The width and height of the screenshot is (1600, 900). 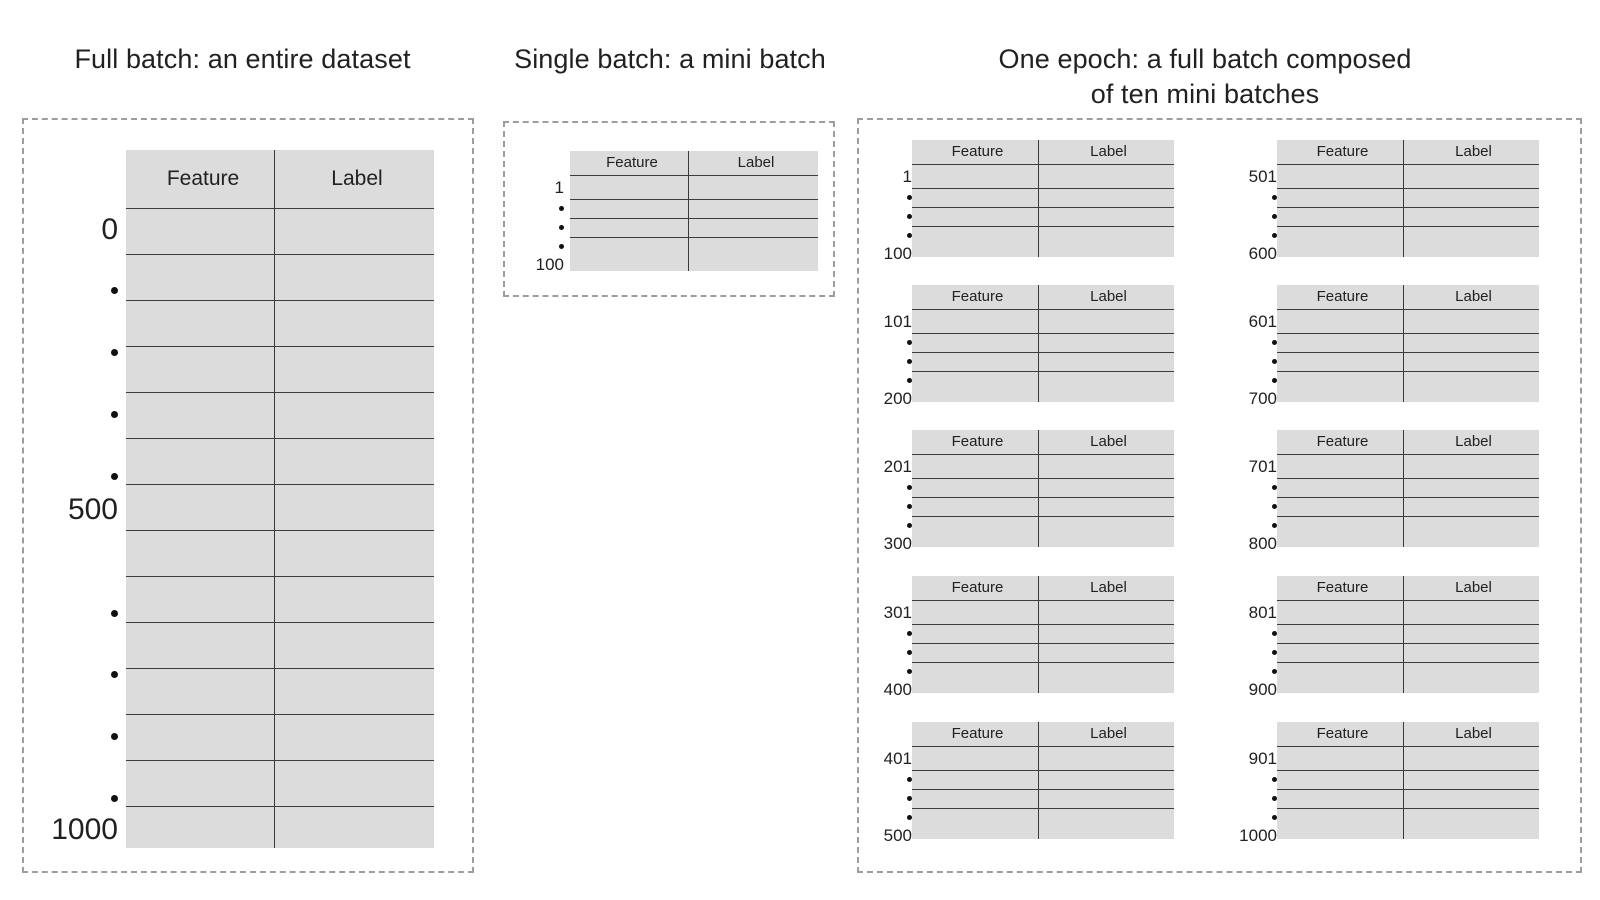 I want to click on row-index-start: 0, so click(x=109, y=229).